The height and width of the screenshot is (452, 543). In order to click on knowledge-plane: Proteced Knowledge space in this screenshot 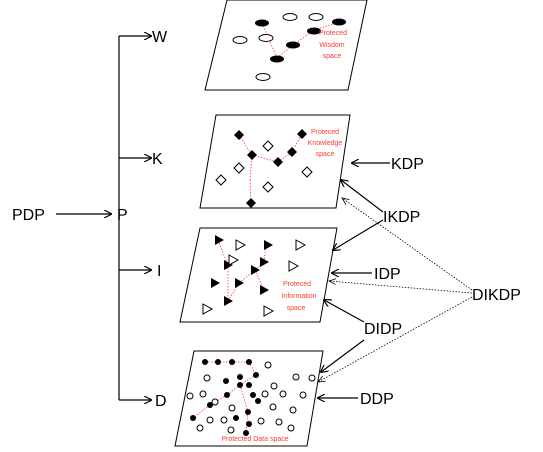, I will do `click(275, 161)`.